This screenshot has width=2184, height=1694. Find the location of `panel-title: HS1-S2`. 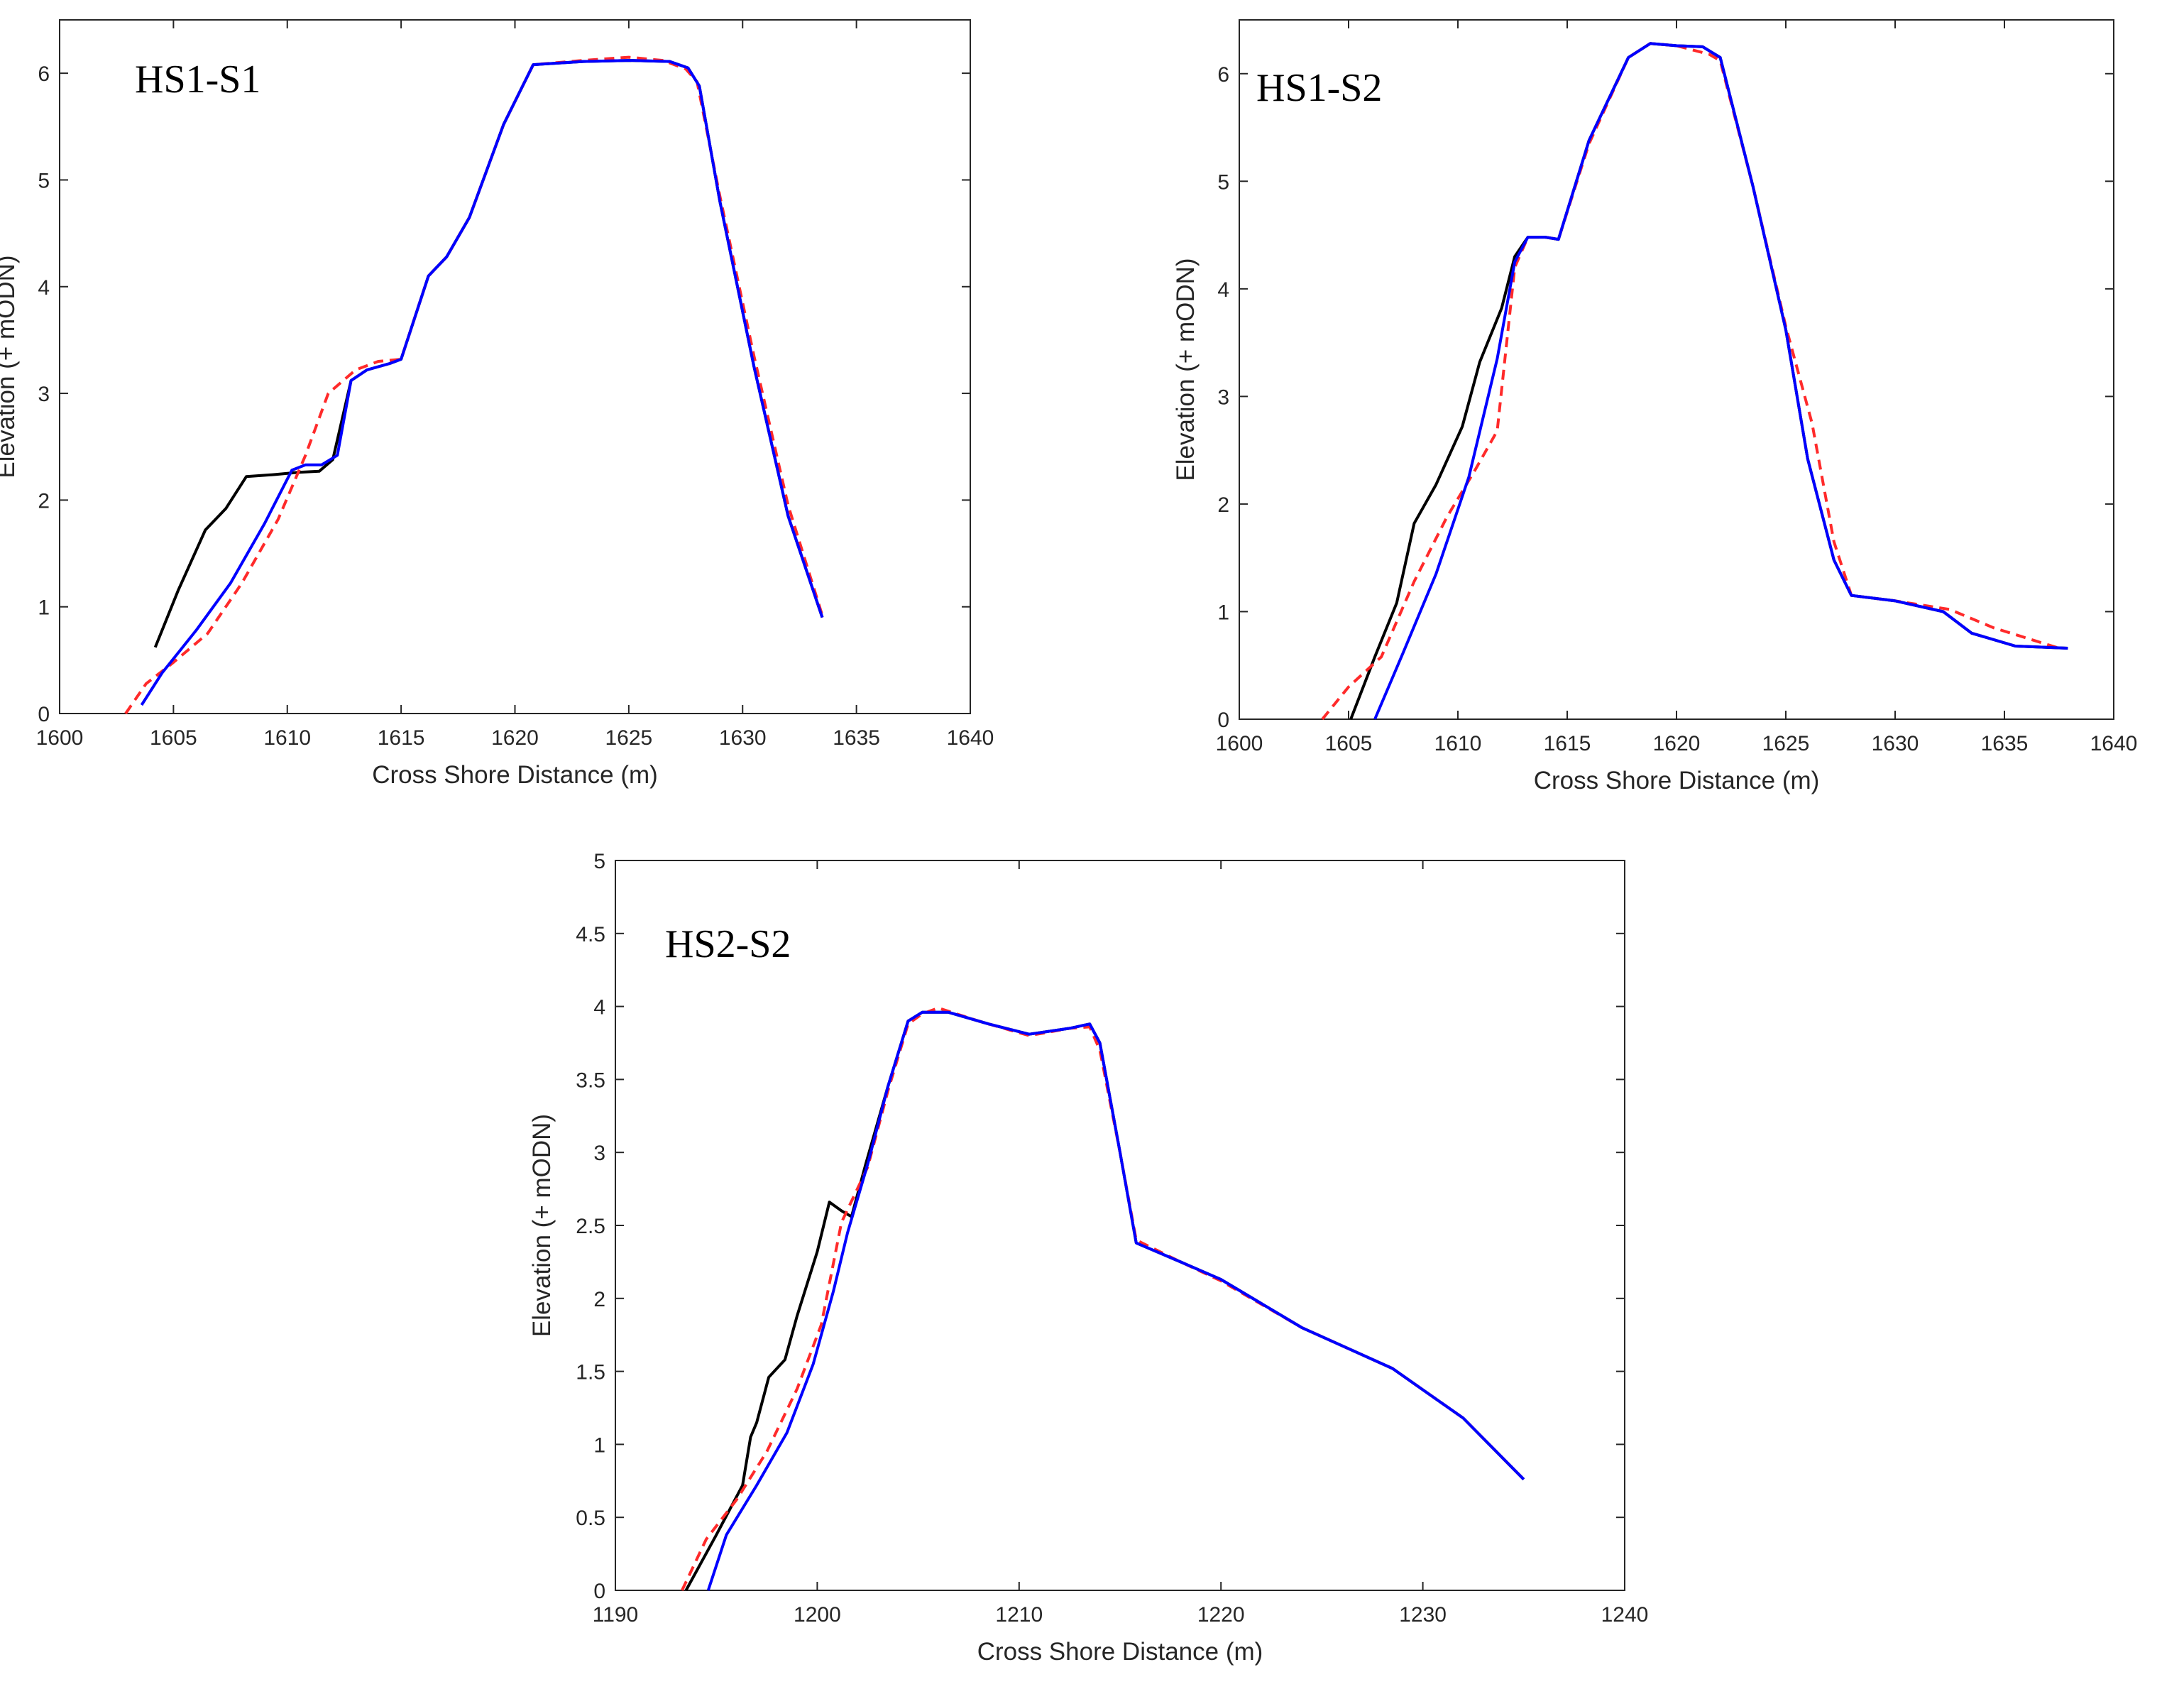

panel-title: HS1-S2 is located at coordinates (1319, 88).